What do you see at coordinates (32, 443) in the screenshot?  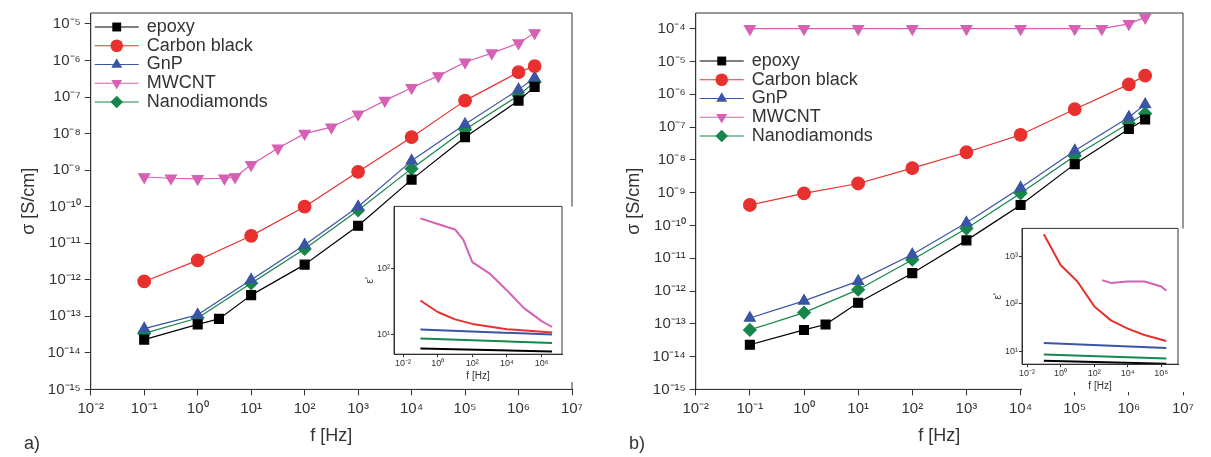 I see `text: a)` at bounding box center [32, 443].